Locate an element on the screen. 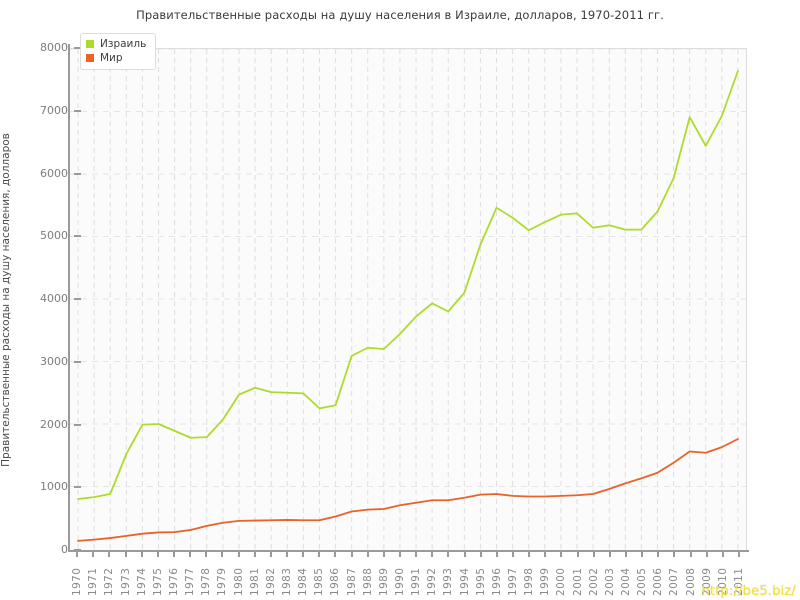 The image size is (800, 600). x-tick-label: 1978 is located at coordinates (206, 581).